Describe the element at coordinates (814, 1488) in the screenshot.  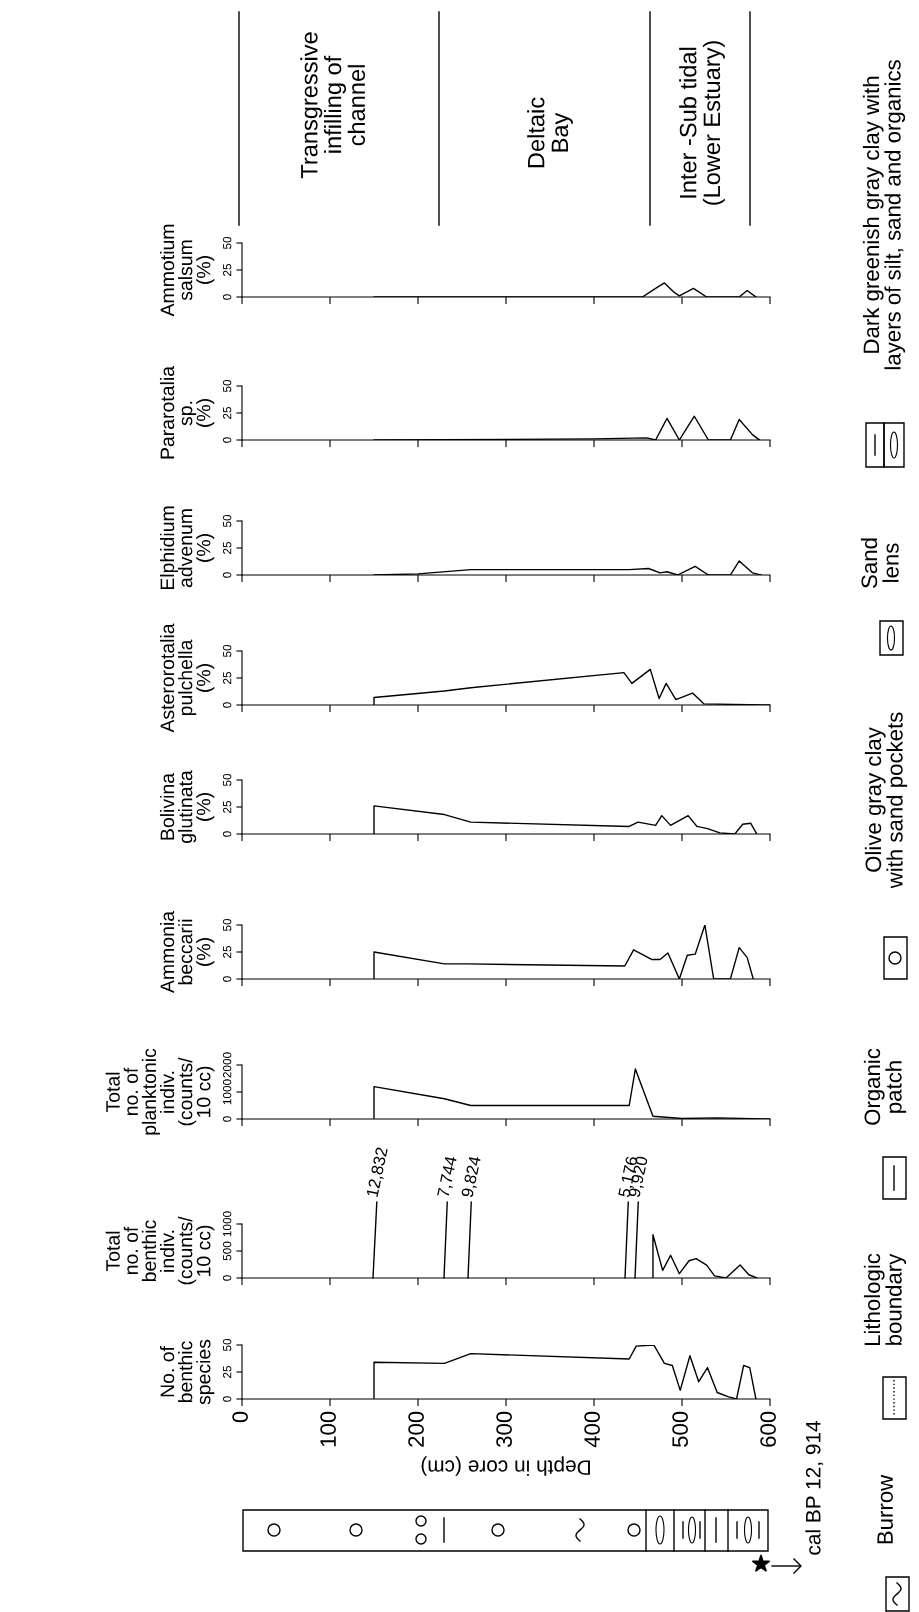
I see `text: cal BP 12, 914` at that location.